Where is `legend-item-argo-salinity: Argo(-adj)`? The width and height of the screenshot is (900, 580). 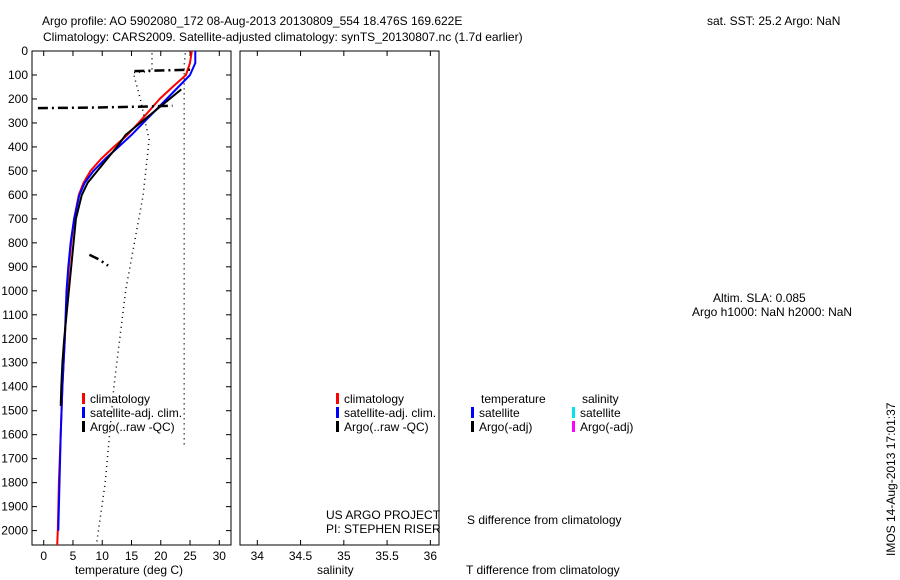 legend-item-argo-salinity: Argo(-adj) is located at coordinates (602, 427).